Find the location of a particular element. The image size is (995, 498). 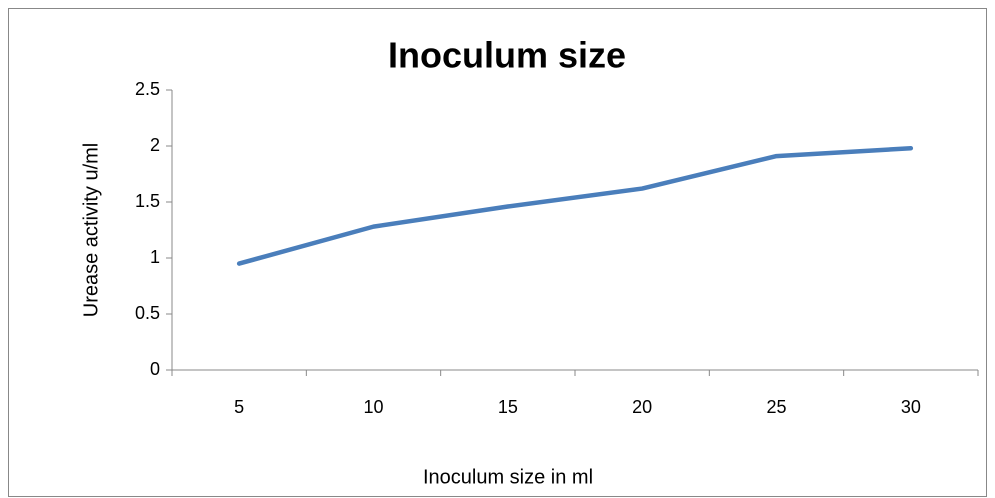

y-tick-label: 1 is located at coordinates (155, 257).